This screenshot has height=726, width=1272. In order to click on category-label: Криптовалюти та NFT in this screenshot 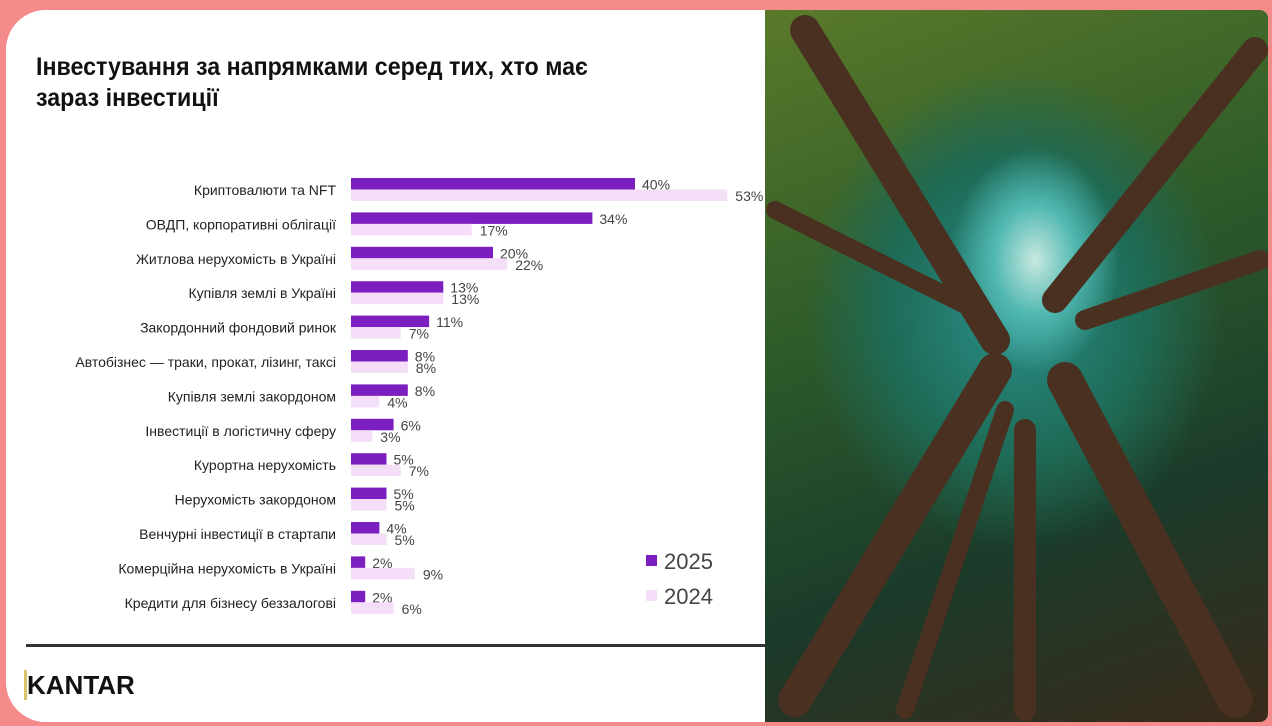, I will do `click(265, 190)`.